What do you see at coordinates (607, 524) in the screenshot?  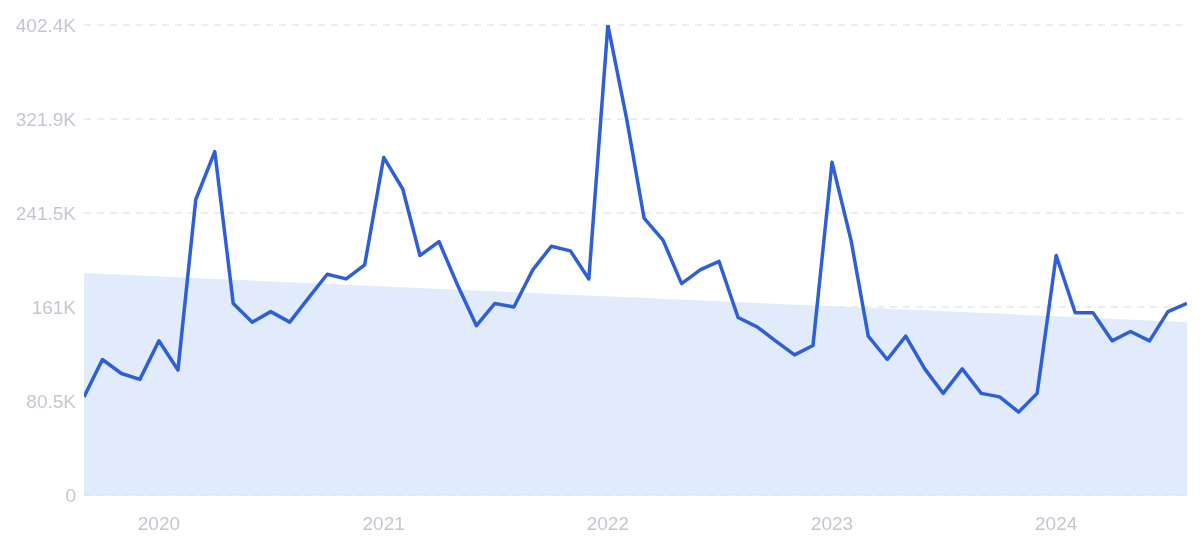 I see `x-tick-label: 2022` at bounding box center [607, 524].